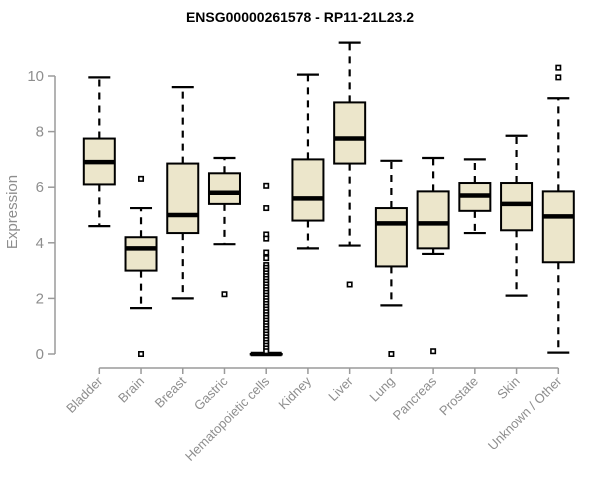 The height and width of the screenshot is (500, 600). I want to click on x-tick-label-bladder: Bladder, so click(84, 394).